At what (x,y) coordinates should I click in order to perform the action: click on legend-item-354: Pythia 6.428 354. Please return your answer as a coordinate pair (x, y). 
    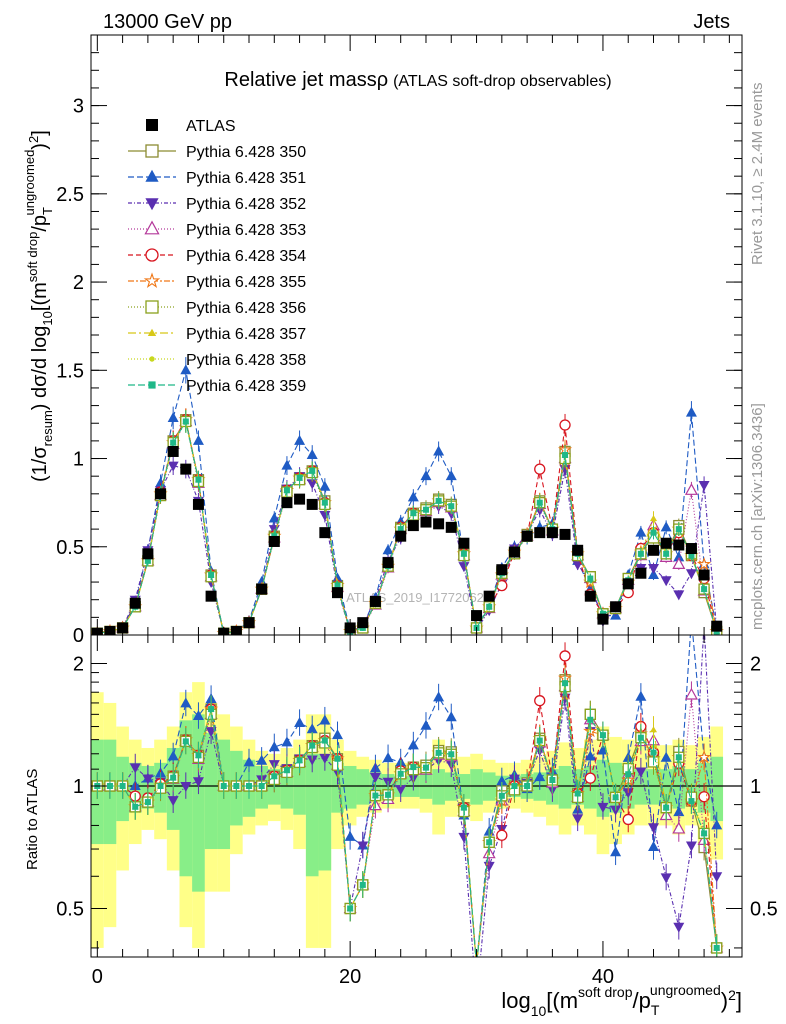
    Looking at the image, I should click on (217, 256).